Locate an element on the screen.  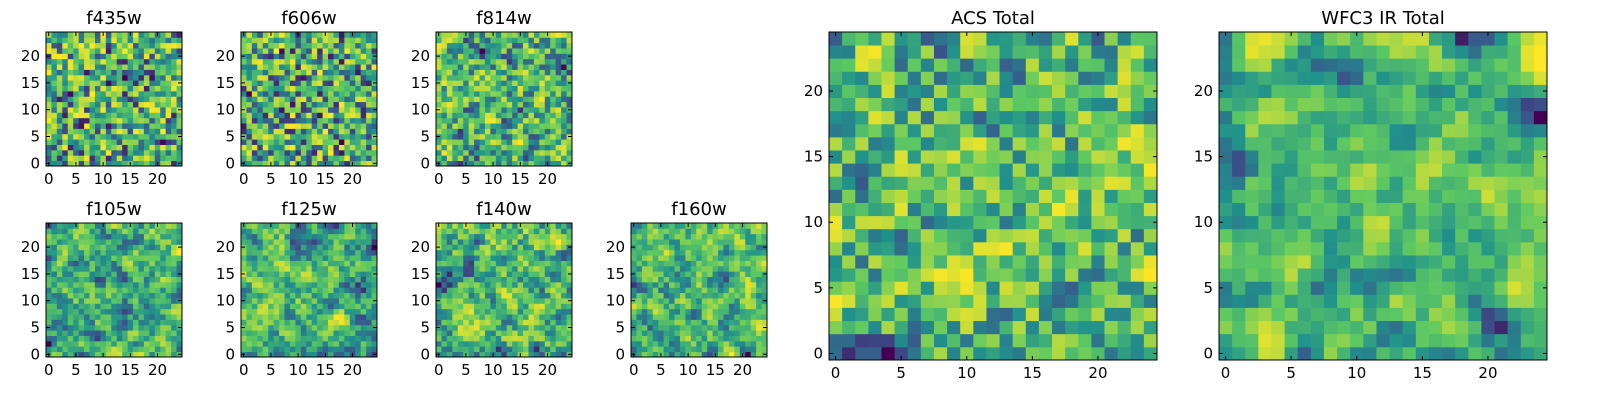
x-tick-label: 0 is located at coordinates (49, 370).